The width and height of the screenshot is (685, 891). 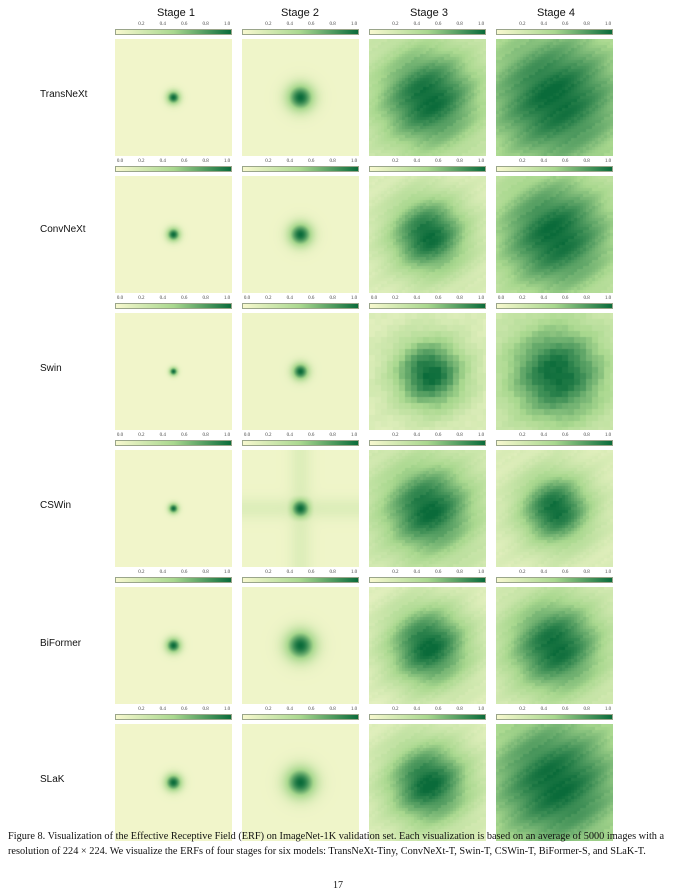 What do you see at coordinates (300, 13) in the screenshot?
I see `stage-title-2: Stage 2` at bounding box center [300, 13].